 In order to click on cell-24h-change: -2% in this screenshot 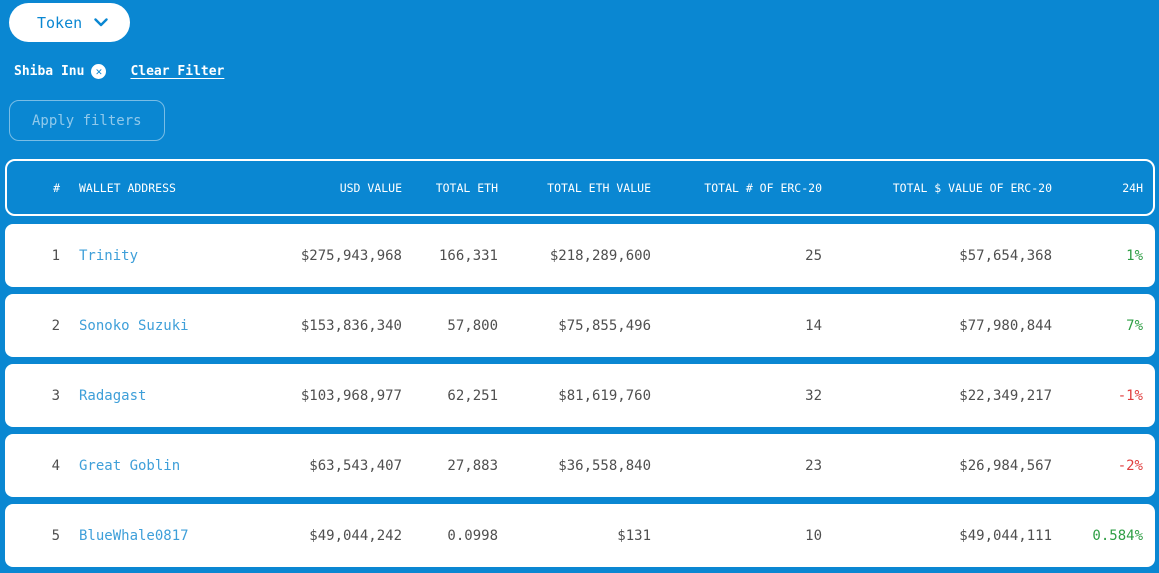, I will do `click(1130, 465)`.